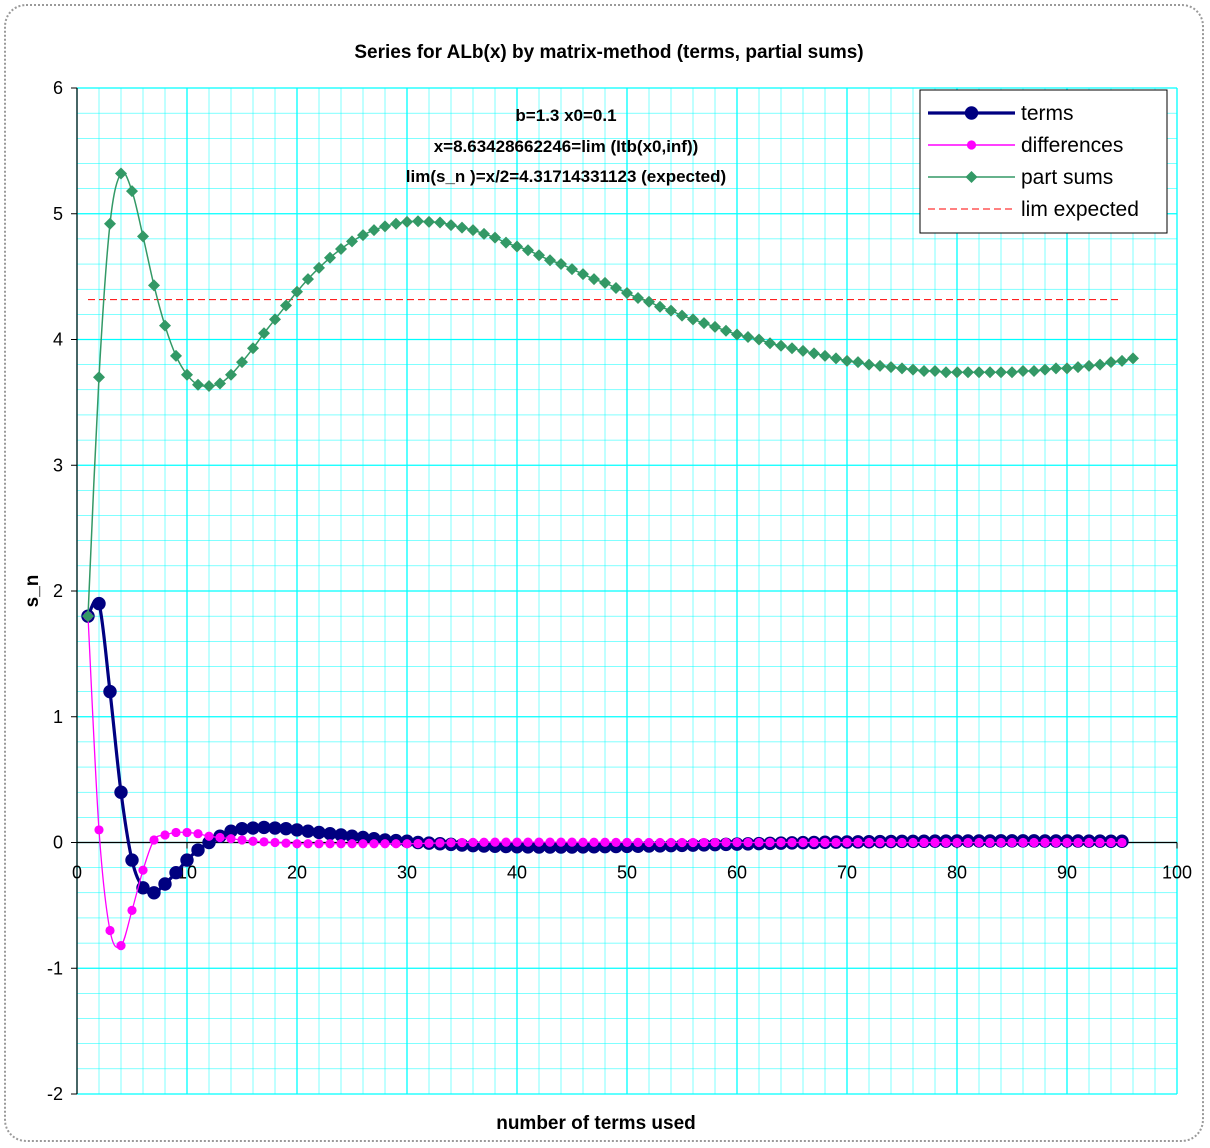 Image resolution: width=1210 pixels, height=1148 pixels. I want to click on legend-label: part sums, so click(1067, 177).